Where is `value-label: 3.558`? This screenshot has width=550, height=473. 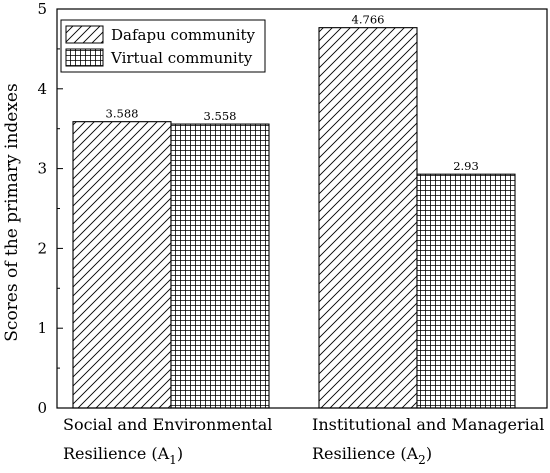
value-label: 3.558 is located at coordinates (220, 116).